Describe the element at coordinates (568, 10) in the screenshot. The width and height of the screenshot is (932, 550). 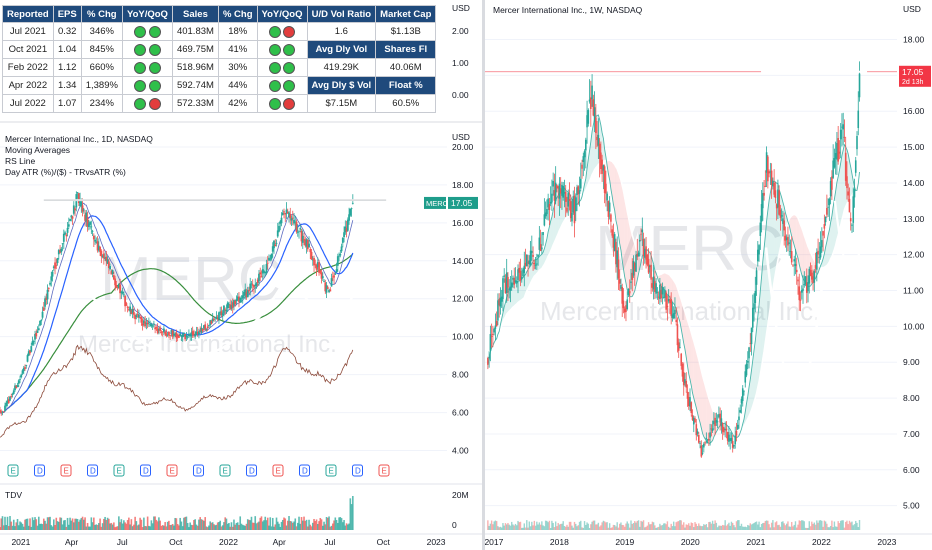
I see `weekly-chart-title: Mercer International Inc., 1W, NASDAQ` at that location.